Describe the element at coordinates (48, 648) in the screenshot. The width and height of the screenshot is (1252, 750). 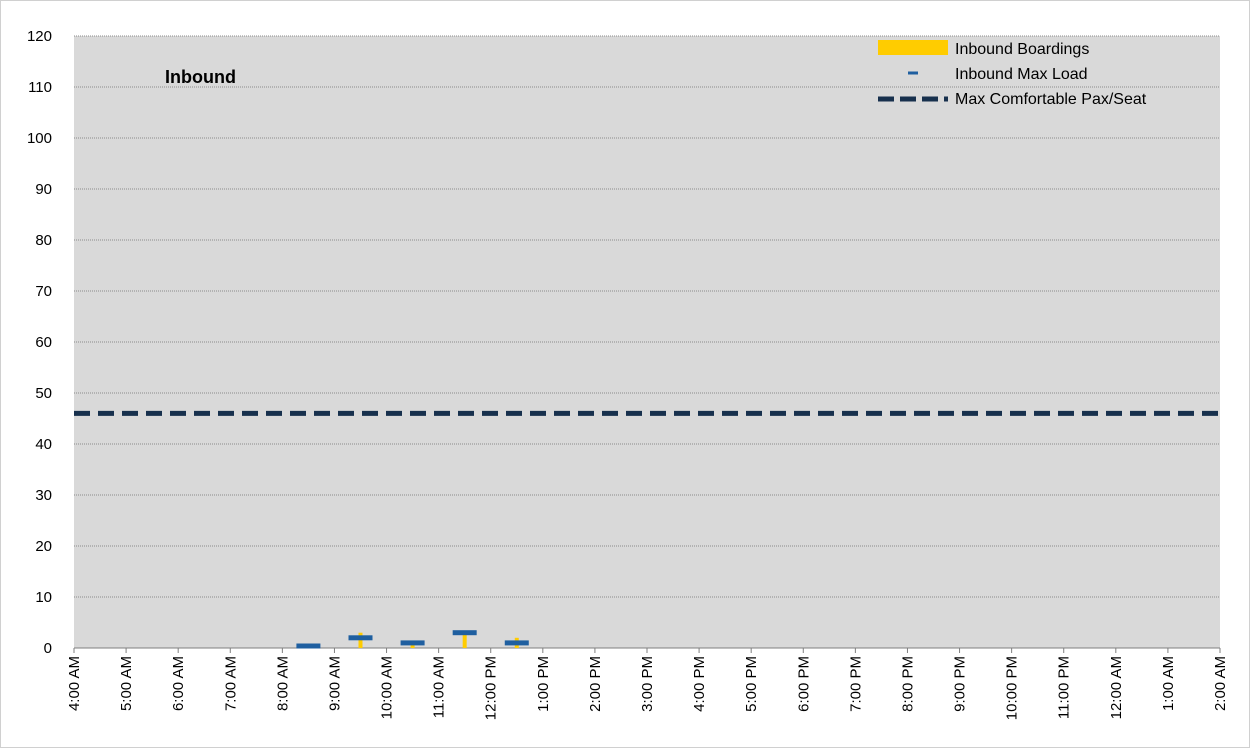
I see `y-tick-label: 0` at that location.